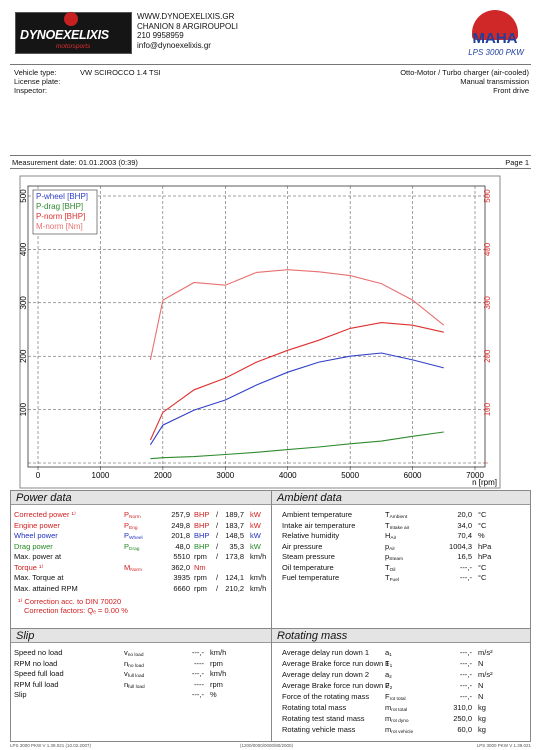 This screenshot has height=750, width=541. What do you see at coordinates (388, 664) in the screenshot?
I see `row-symbol: F1` at bounding box center [388, 664].